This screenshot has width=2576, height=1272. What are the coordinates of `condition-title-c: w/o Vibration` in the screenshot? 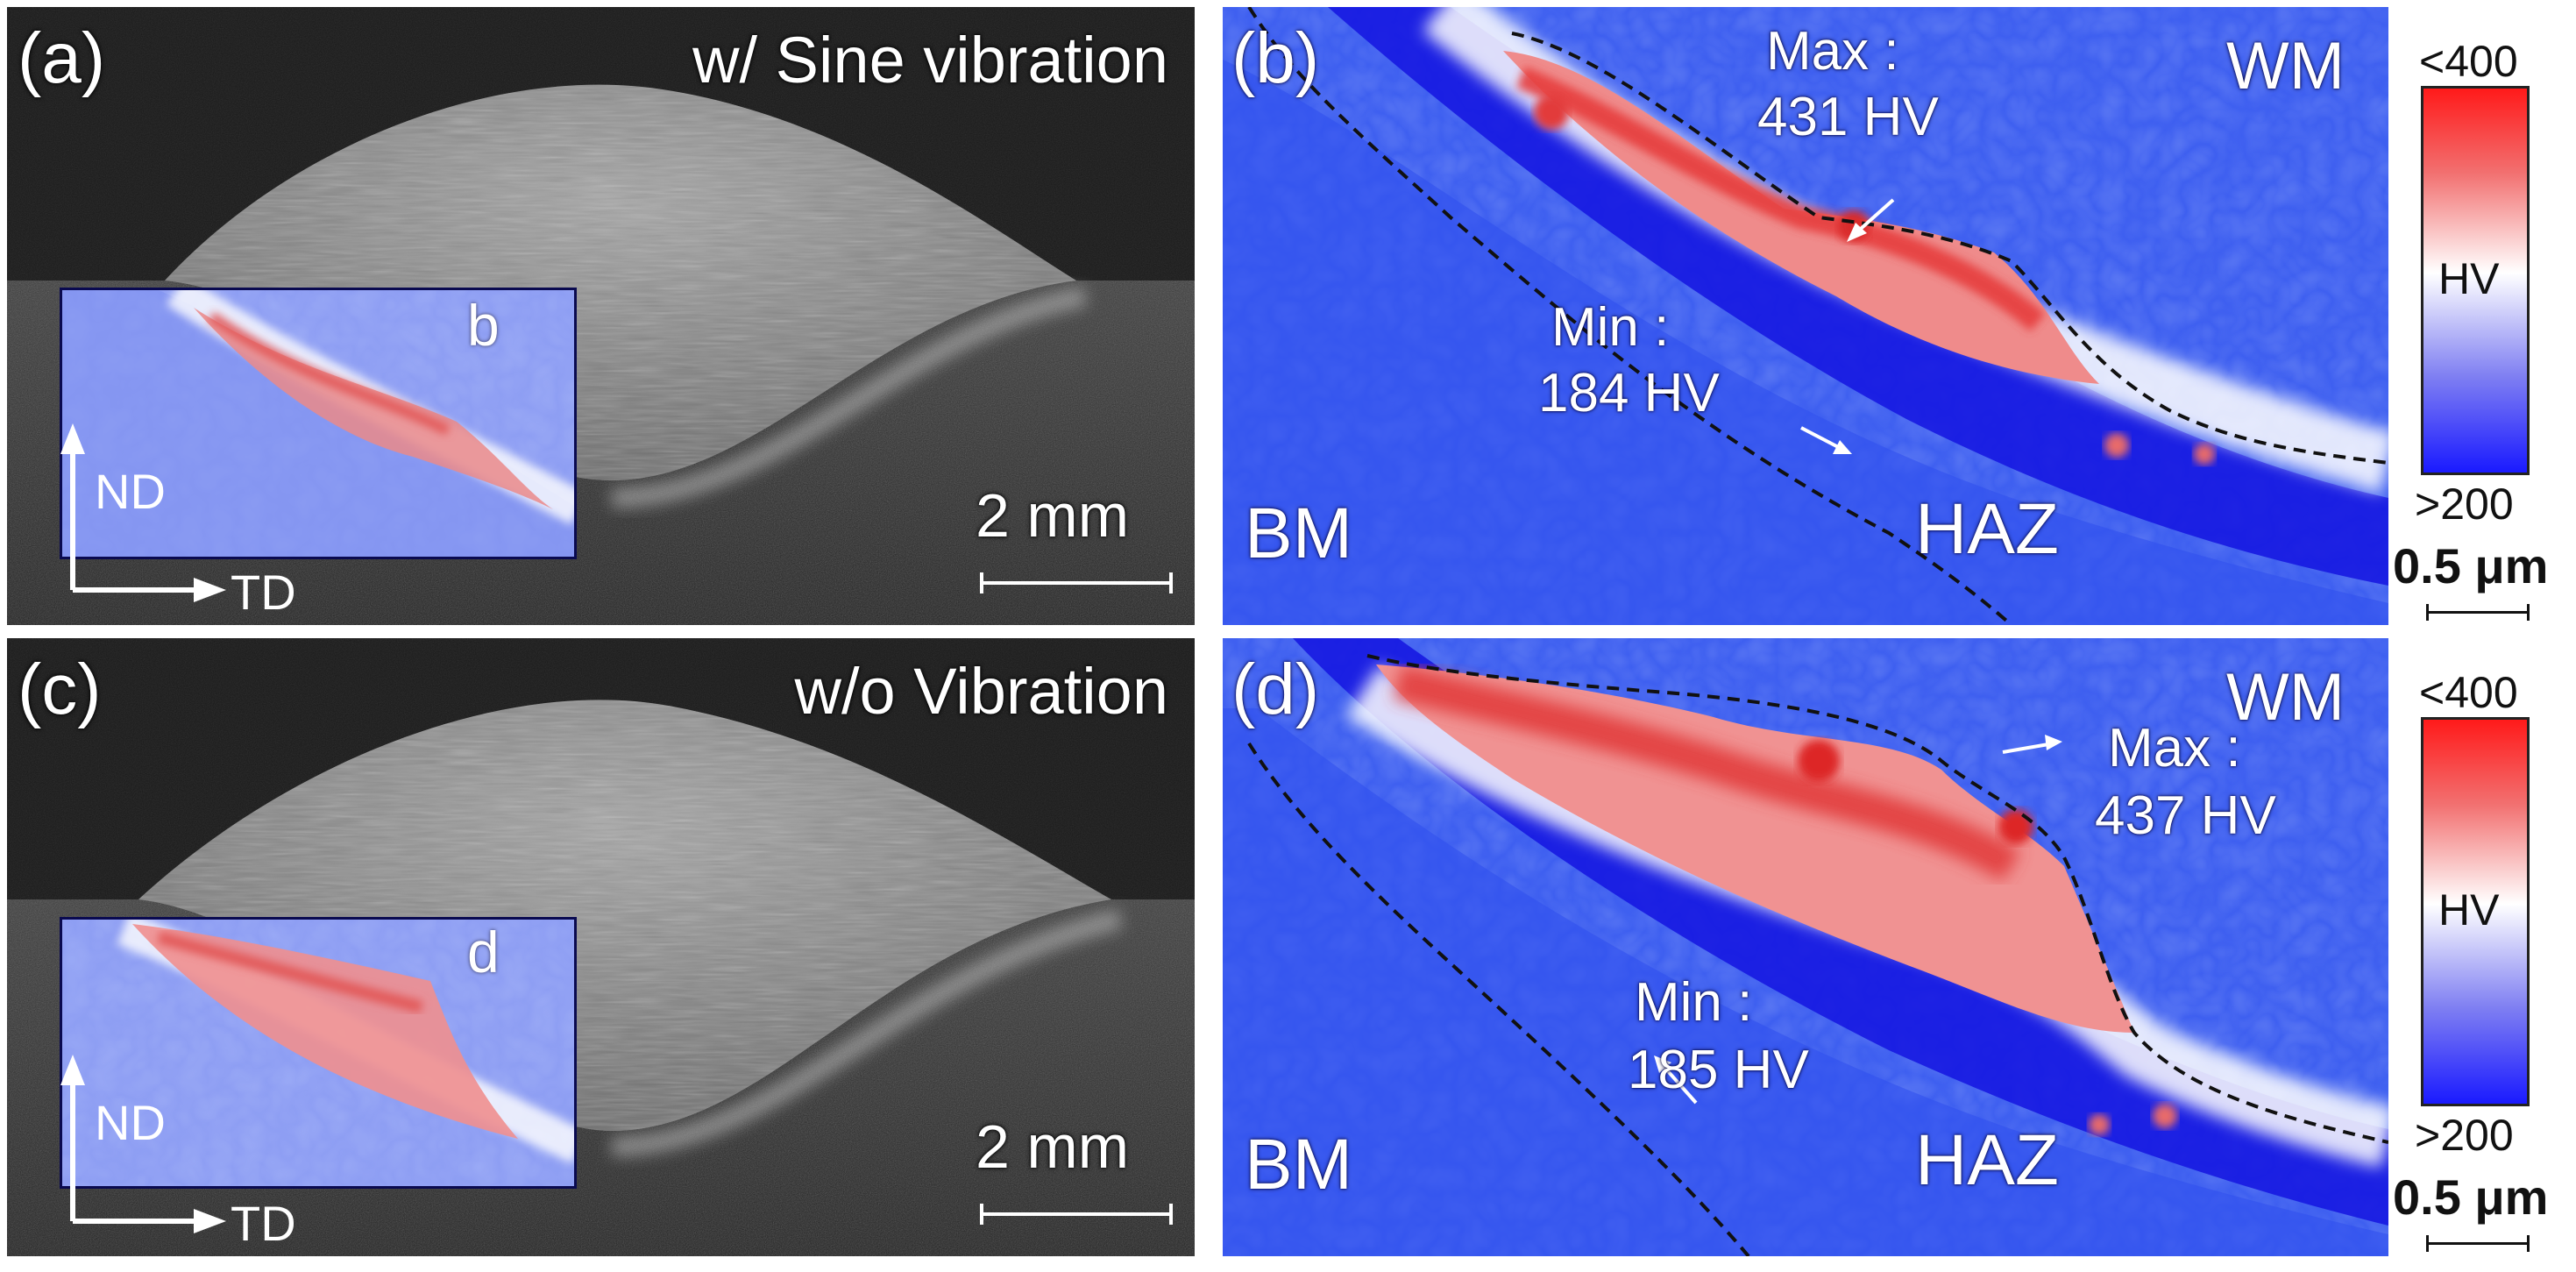 It's located at (981, 692).